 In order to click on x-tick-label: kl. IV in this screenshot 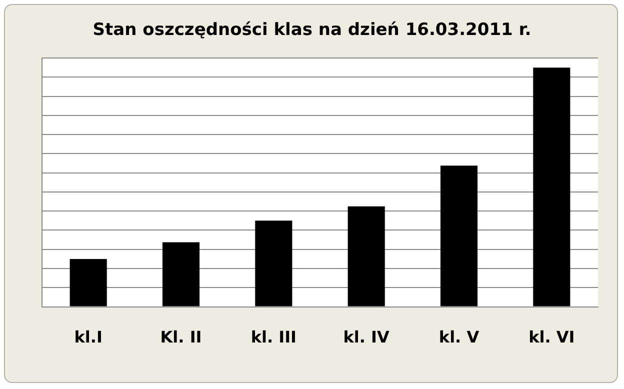, I will do `click(366, 337)`.